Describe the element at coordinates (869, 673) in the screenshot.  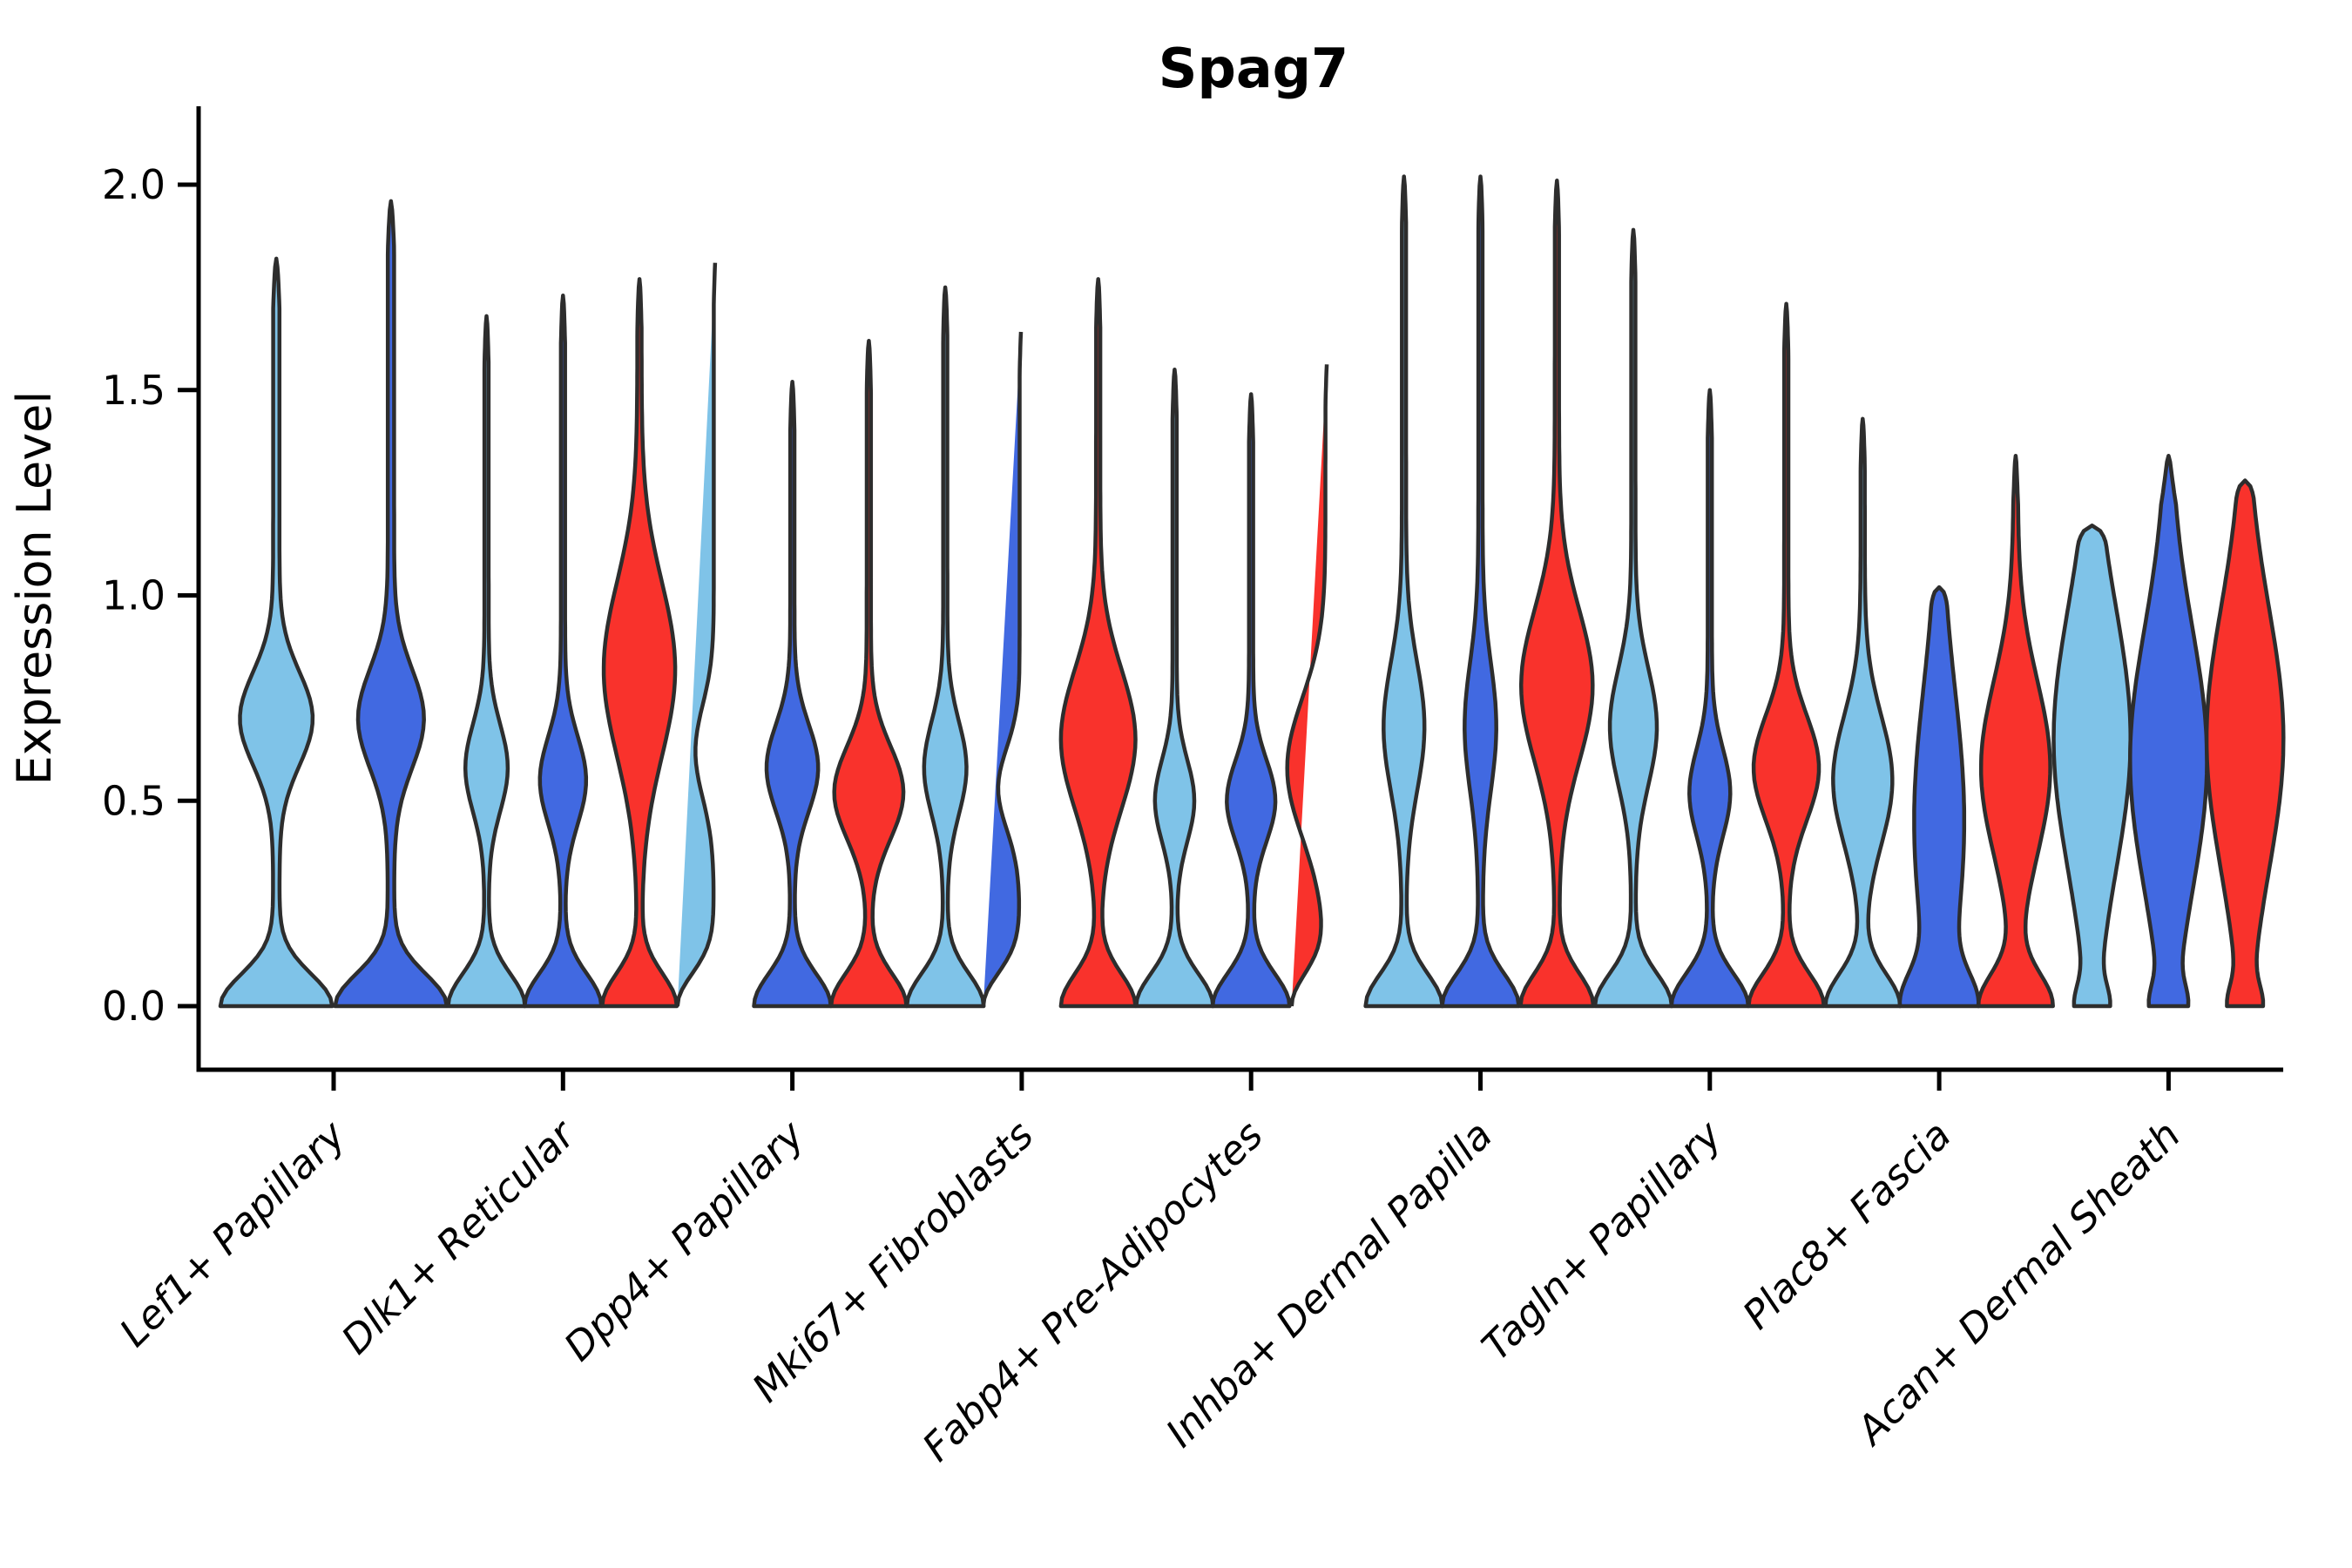
I see `violin-dpp4-papillary-red` at that location.